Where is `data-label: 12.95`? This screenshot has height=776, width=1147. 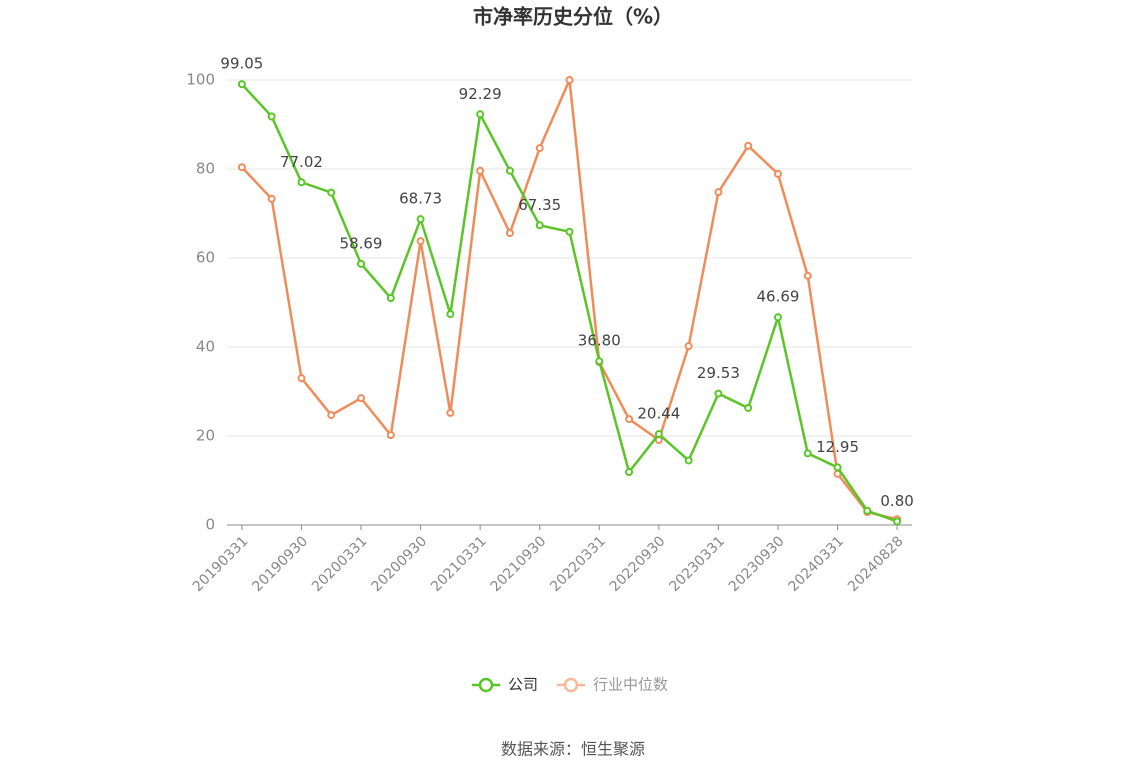 data-label: 12.95 is located at coordinates (837, 447).